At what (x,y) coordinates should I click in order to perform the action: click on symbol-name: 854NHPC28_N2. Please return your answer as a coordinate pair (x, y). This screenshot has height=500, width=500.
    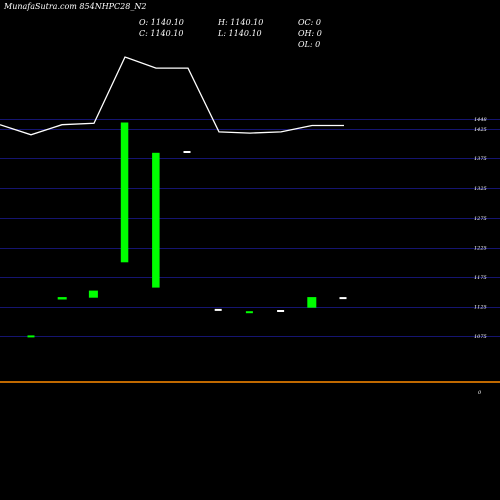
    Looking at the image, I should click on (113, 6).